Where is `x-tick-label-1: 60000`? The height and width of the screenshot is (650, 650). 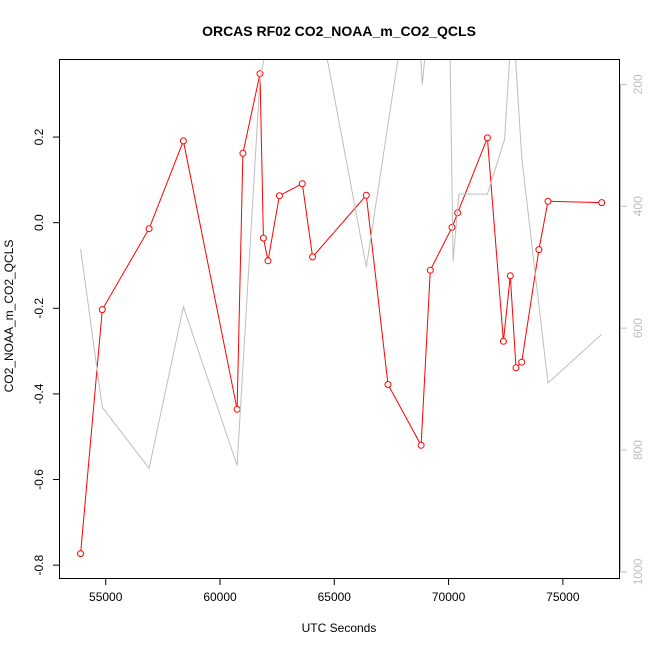 x-tick-label-1: 60000 is located at coordinates (220, 597).